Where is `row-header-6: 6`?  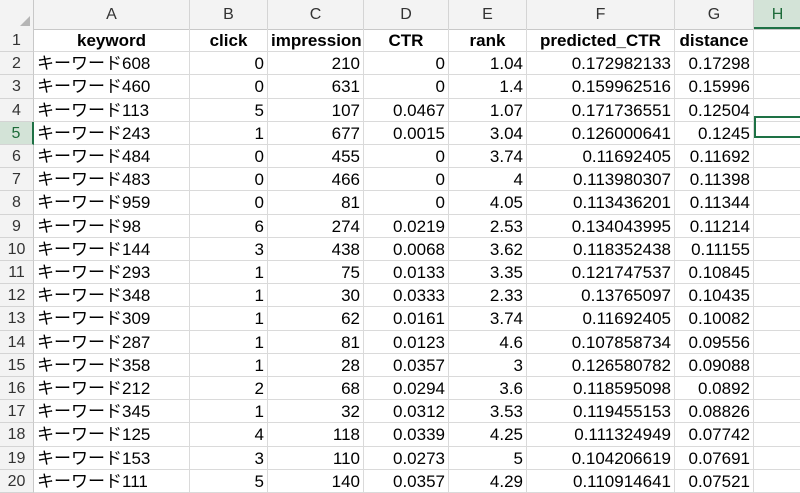
row-header-6: 6 is located at coordinates (17, 157).